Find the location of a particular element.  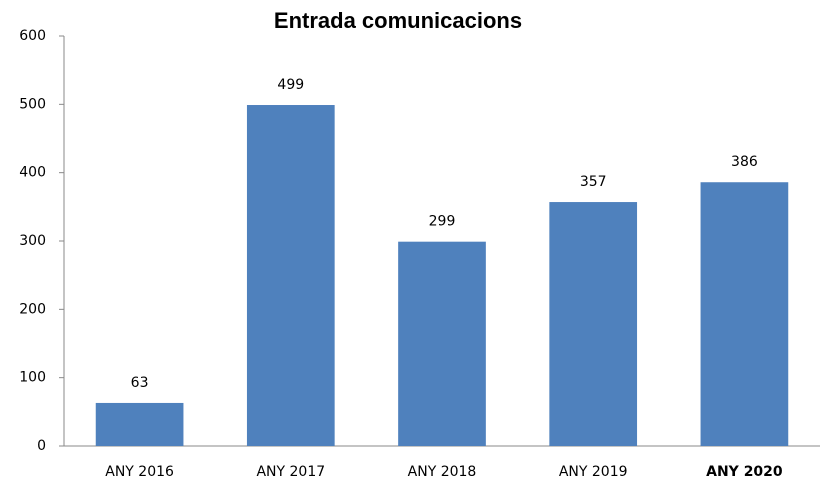

x-tick-label: ANY 2017 is located at coordinates (290, 472).